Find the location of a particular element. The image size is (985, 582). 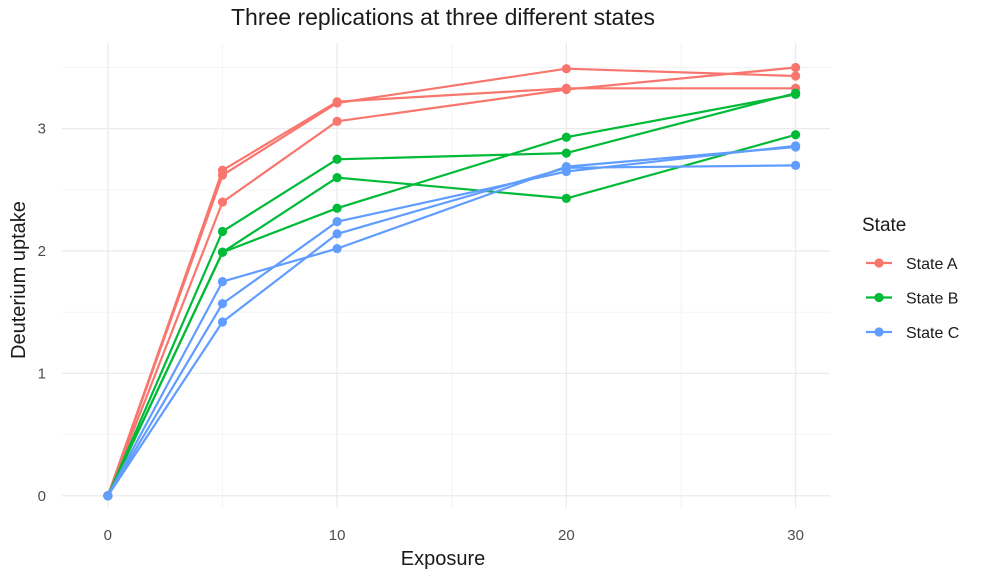

legend-title: State is located at coordinates (884, 225).